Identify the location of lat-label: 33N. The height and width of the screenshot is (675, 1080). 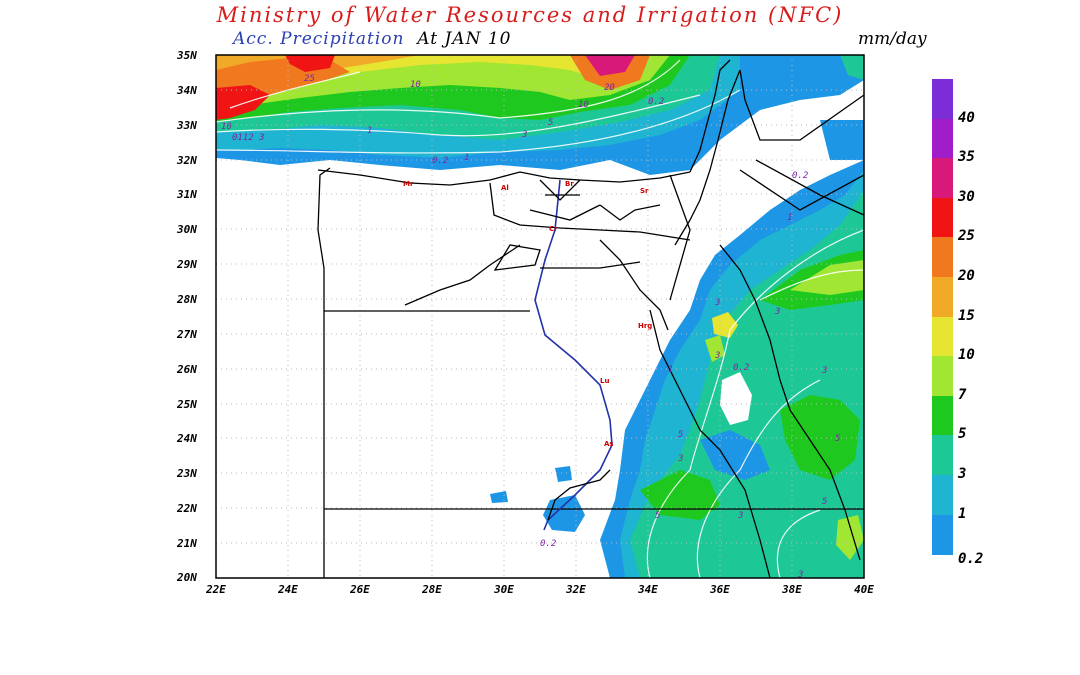
(187, 125).